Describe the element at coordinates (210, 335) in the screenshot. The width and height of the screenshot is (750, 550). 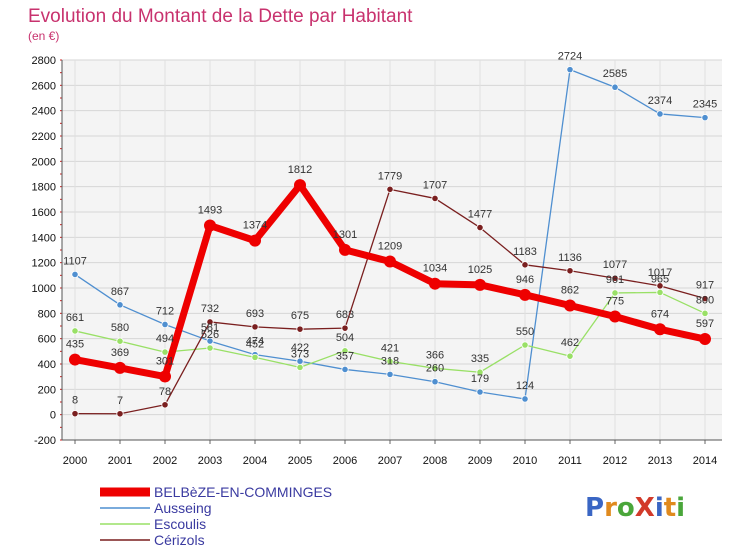
I see `data-label: 526` at that location.